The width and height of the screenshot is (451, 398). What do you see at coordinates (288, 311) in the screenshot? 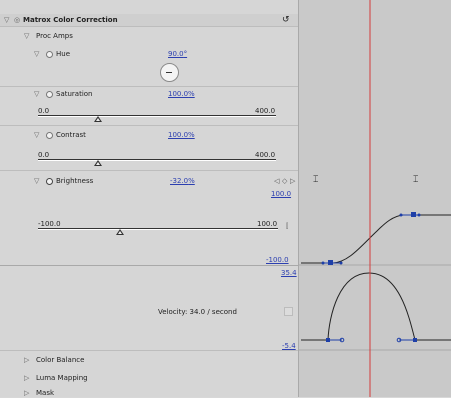
I see `velocity-checkbox` at bounding box center [288, 311].